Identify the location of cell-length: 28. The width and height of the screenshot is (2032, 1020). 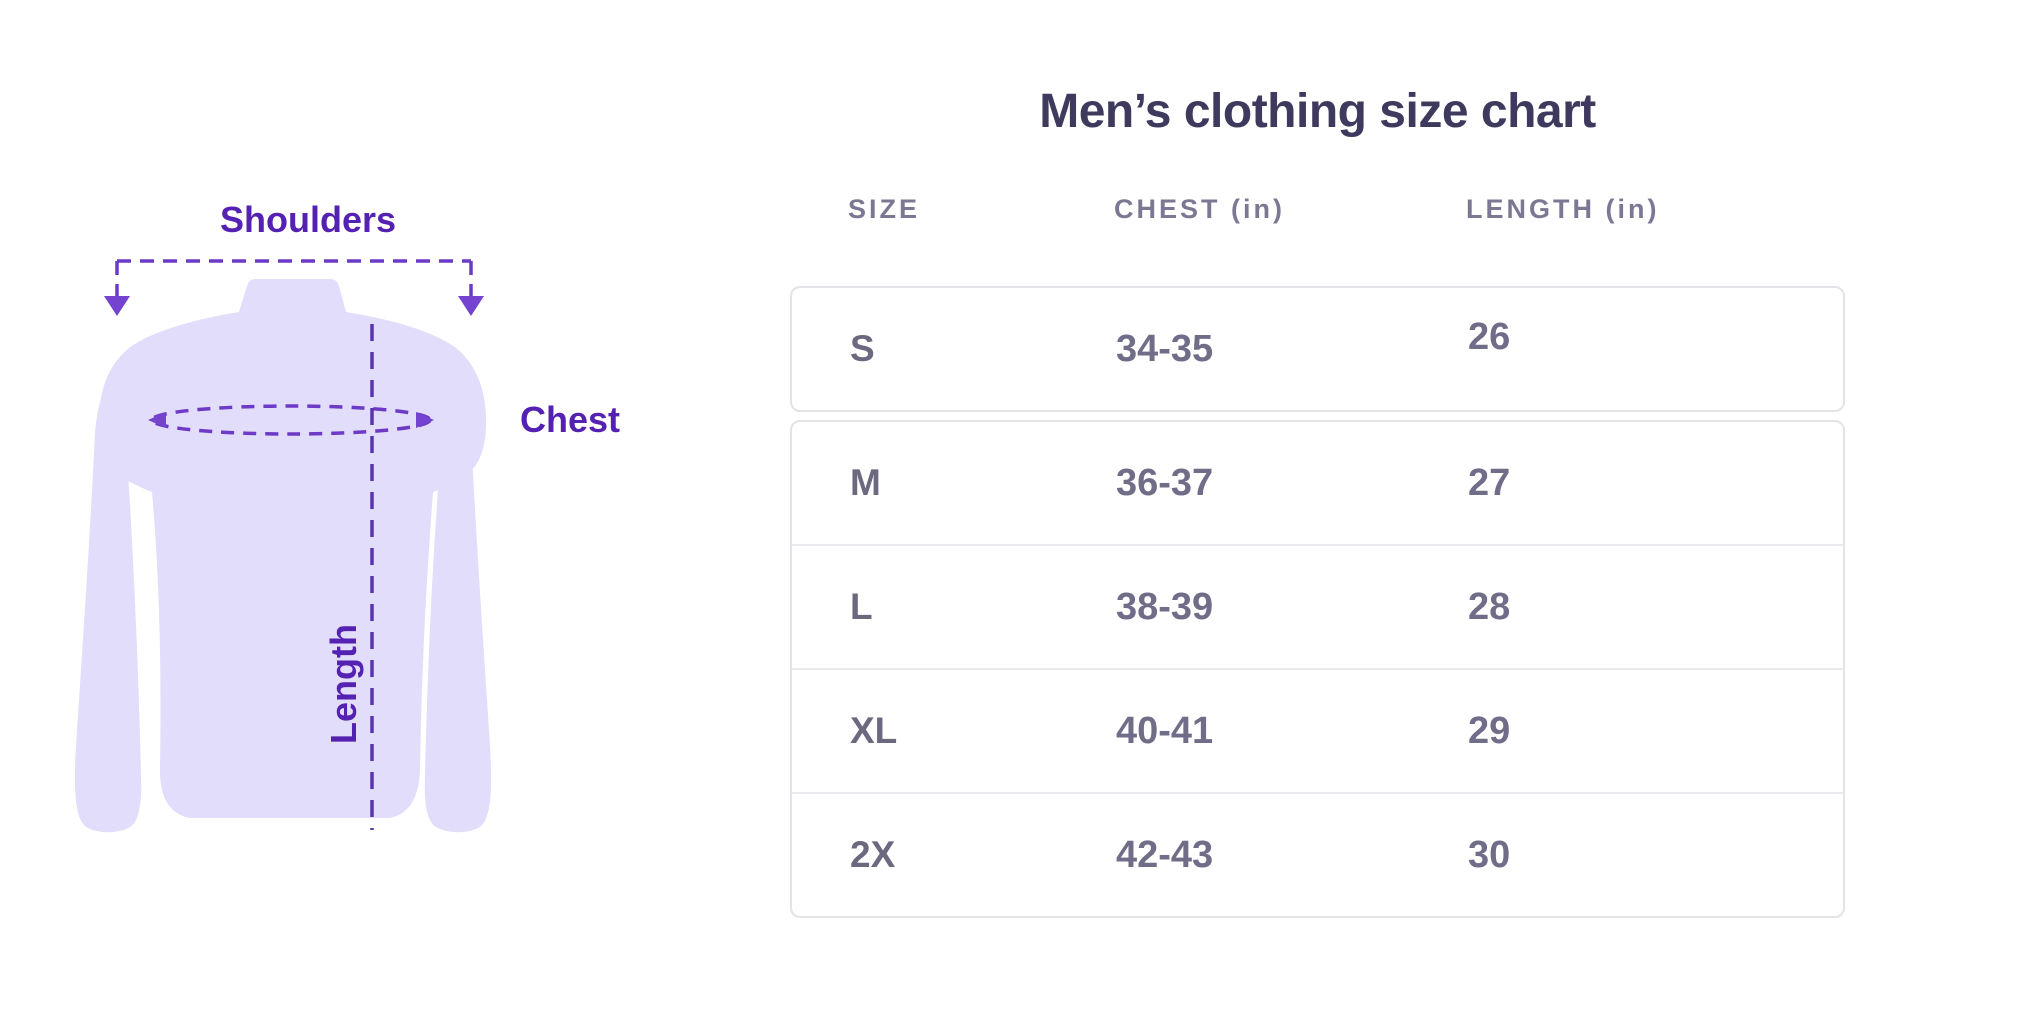
(1489, 606).